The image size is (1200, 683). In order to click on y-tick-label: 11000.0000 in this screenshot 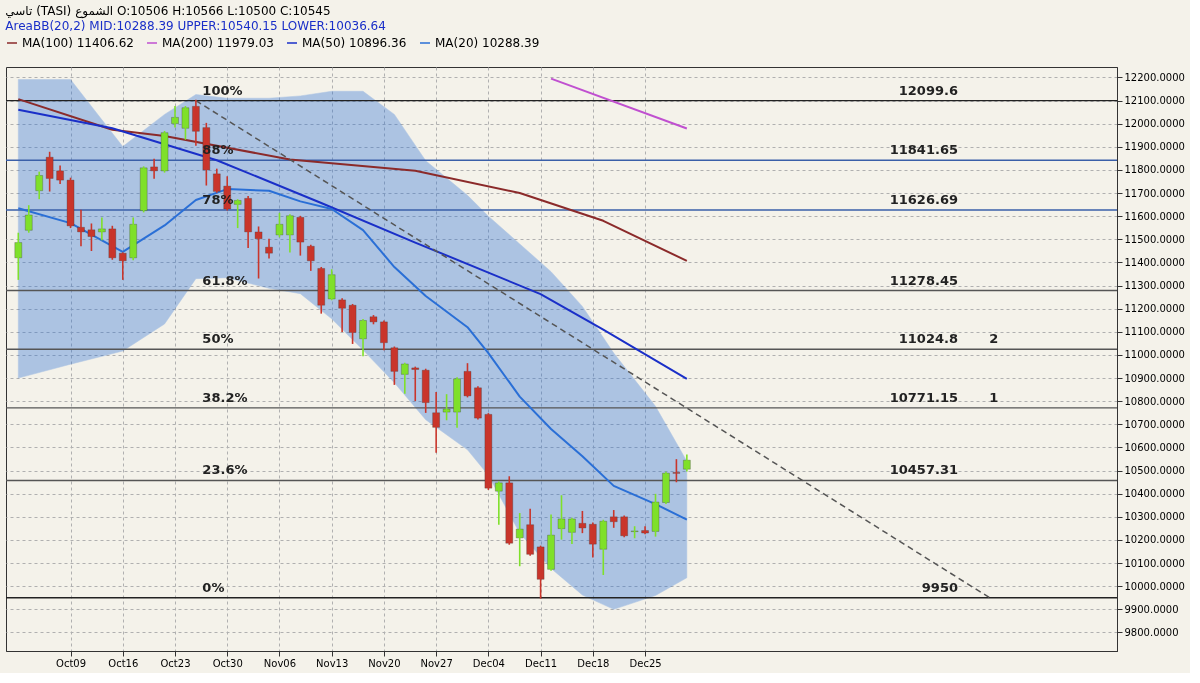, I will do `click(1154, 355)`.